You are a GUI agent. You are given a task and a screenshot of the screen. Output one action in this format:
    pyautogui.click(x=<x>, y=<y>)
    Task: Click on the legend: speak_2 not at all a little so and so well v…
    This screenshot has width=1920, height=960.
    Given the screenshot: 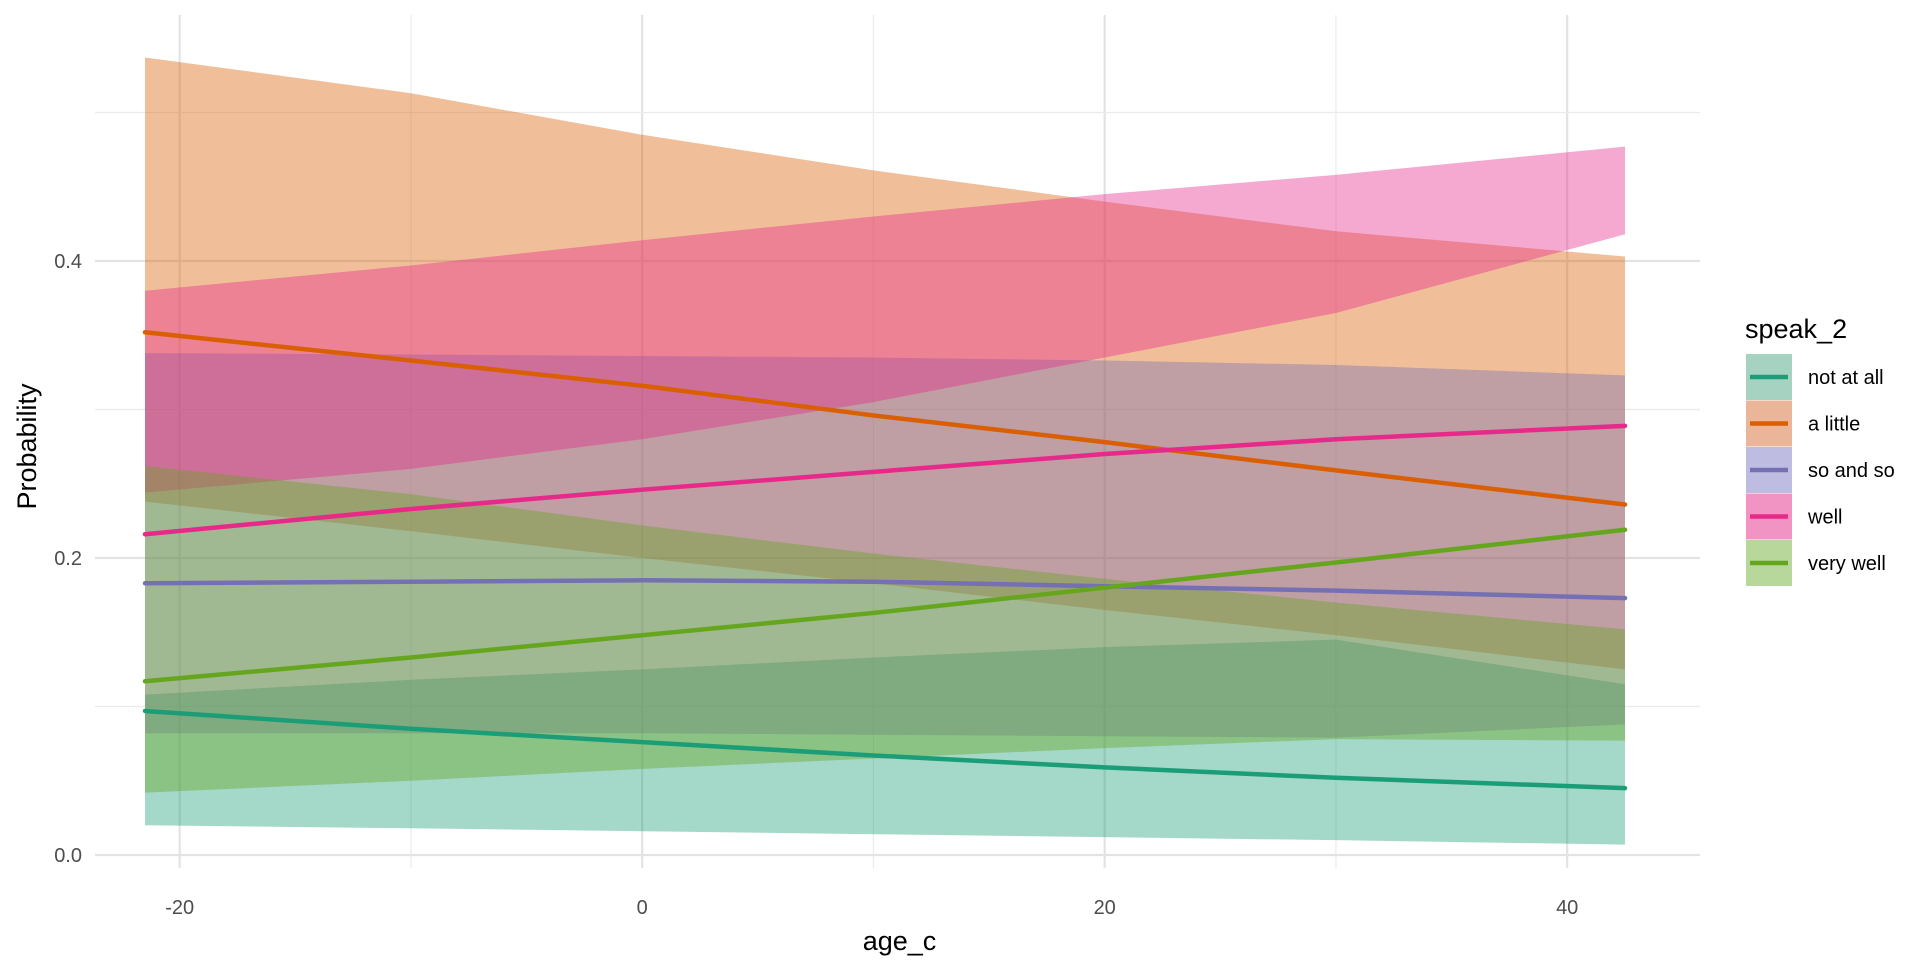 What is the action you would take?
    pyautogui.click(x=1820, y=450)
    